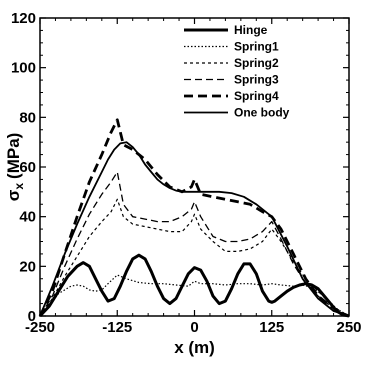  What do you see at coordinates (194, 327) in the screenshot?
I see `x-tick-label: 0` at bounding box center [194, 327].